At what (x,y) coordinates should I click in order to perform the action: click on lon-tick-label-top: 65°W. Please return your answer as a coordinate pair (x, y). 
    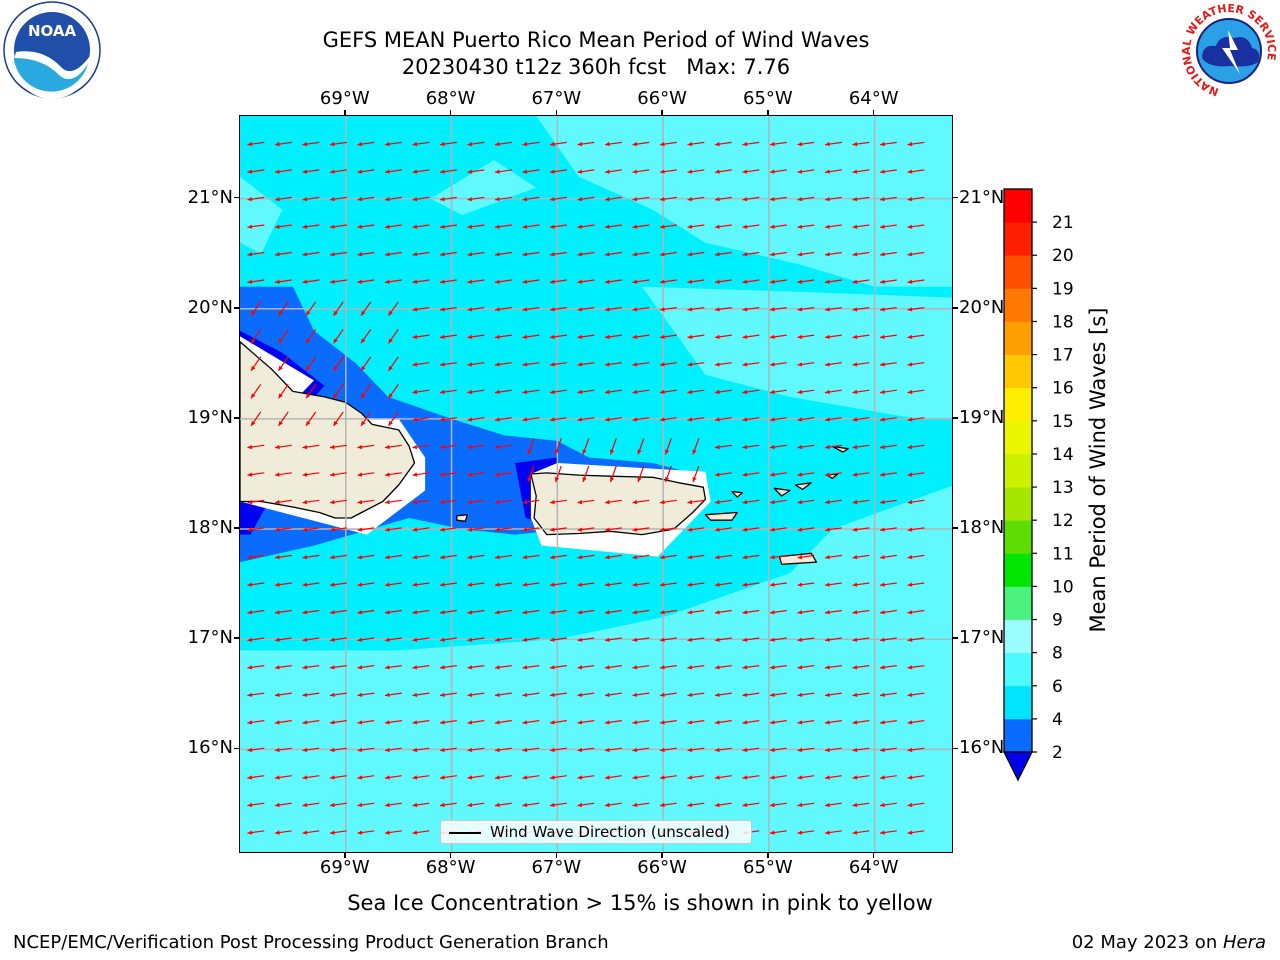
    Looking at the image, I should click on (768, 98).